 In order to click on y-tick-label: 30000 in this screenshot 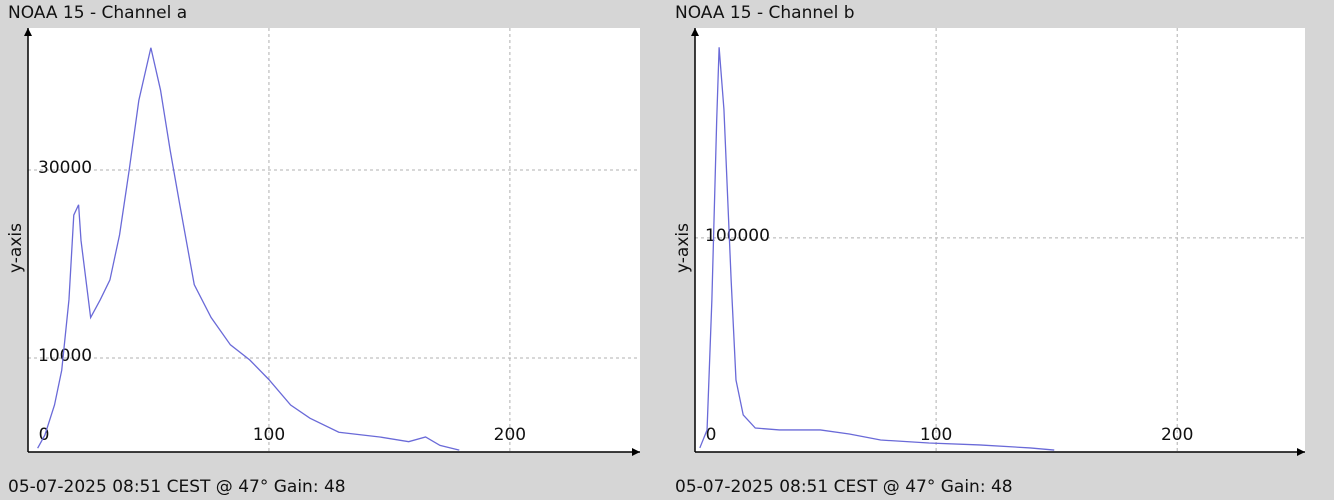, I will do `click(65, 168)`.